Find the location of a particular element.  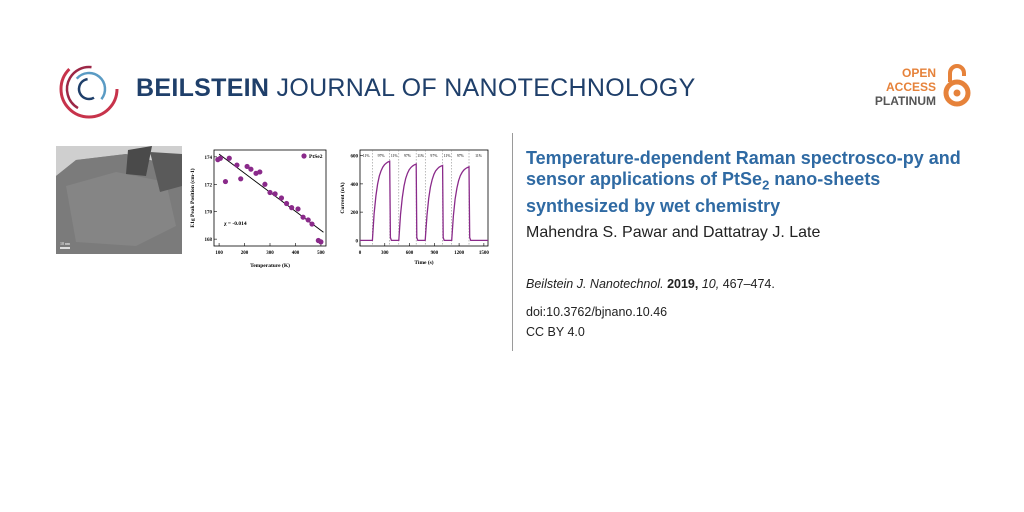

open-access-label: OPEN ACCESS PLATINUM is located at coordinates (905, 87).